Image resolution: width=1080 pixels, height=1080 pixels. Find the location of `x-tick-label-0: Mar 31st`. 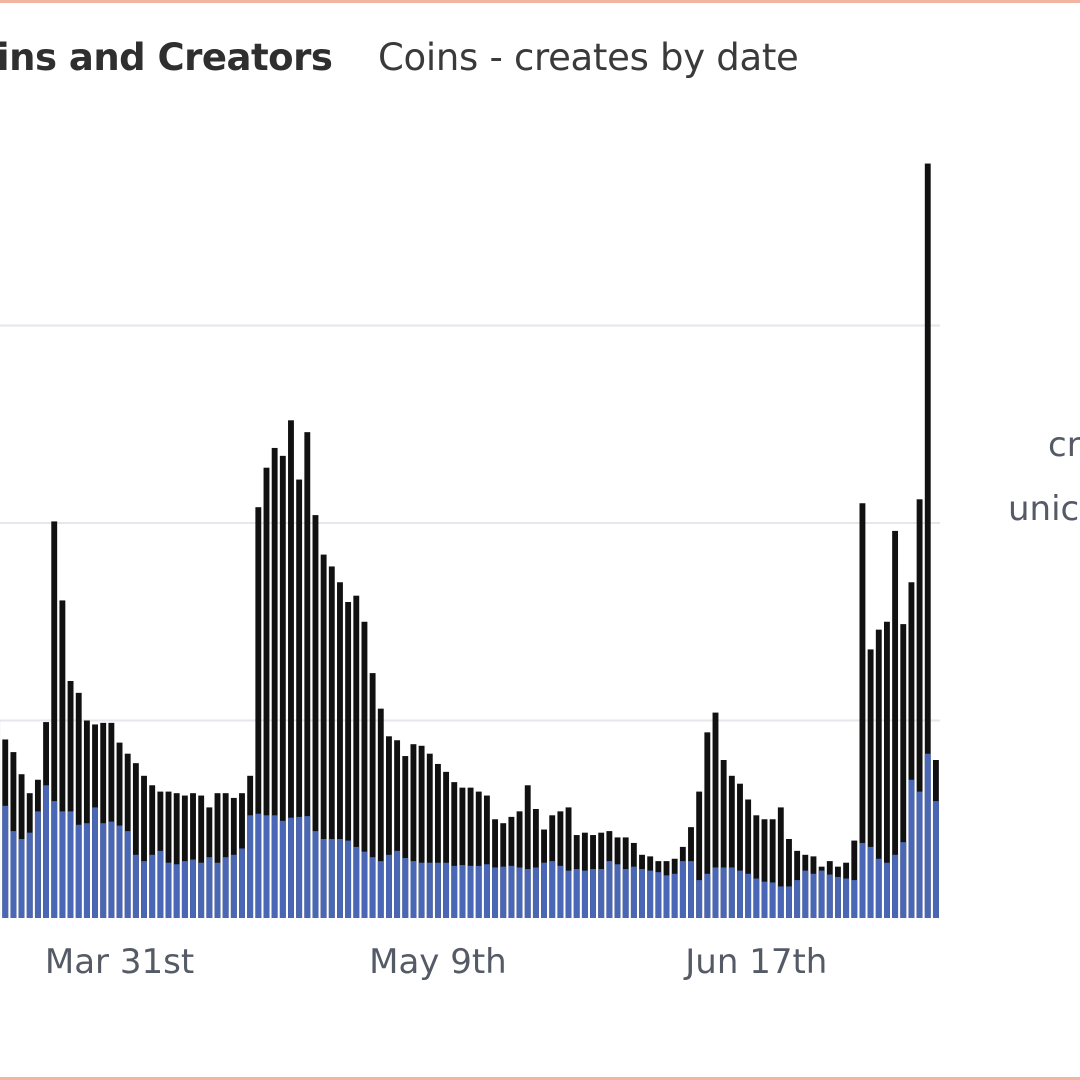

x-tick-label-0: Mar 31st is located at coordinates (119, 962).